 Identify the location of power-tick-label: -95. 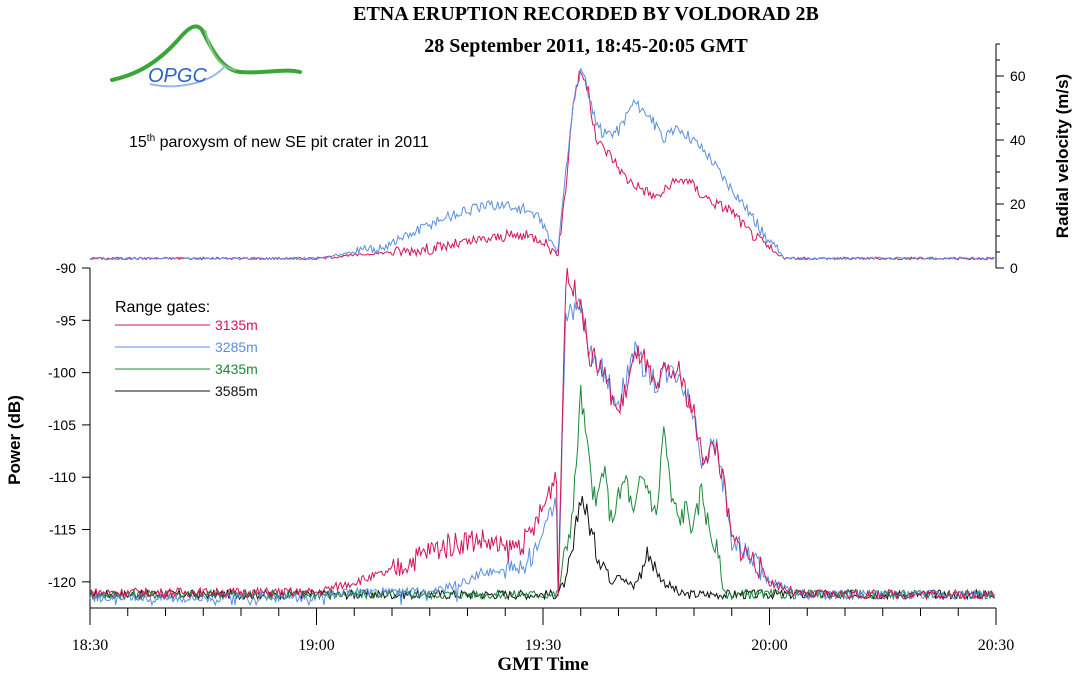
(66, 320).